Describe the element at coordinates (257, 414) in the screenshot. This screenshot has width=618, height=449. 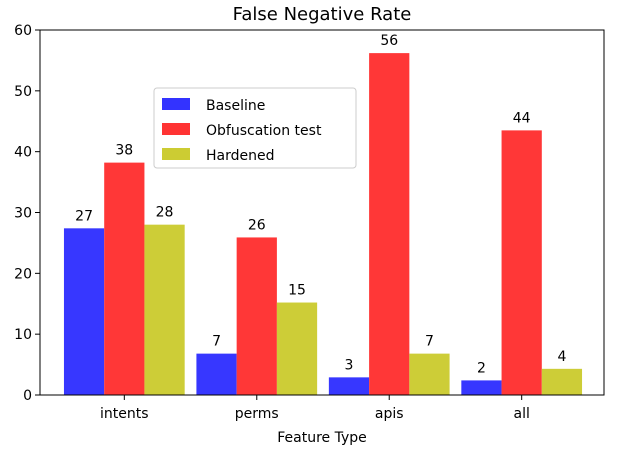
I see `x-tick-label-perms: perms` at that location.